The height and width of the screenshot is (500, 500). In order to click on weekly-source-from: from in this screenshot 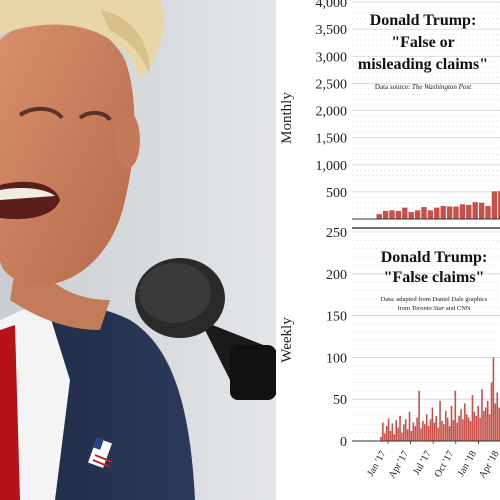, I will do `click(404, 308)`.